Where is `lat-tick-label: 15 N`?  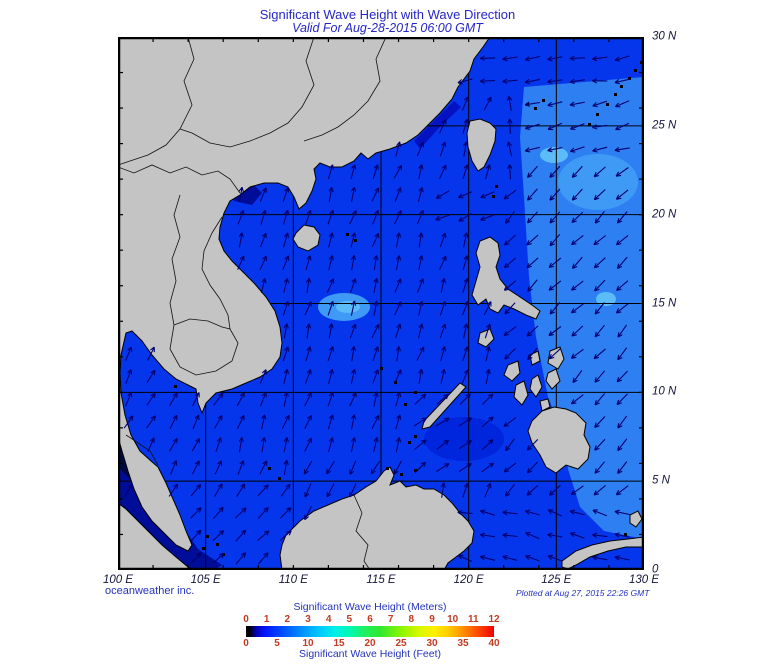 lat-tick-label: 15 N is located at coordinates (664, 302).